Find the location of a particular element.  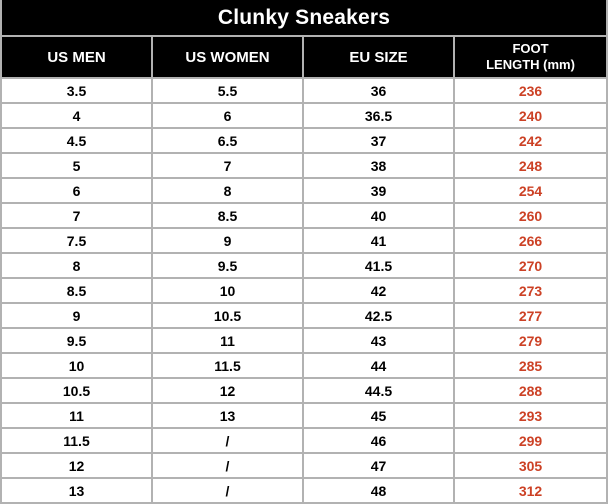

cell-foot-length: 312 is located at coordinates (530, 490).